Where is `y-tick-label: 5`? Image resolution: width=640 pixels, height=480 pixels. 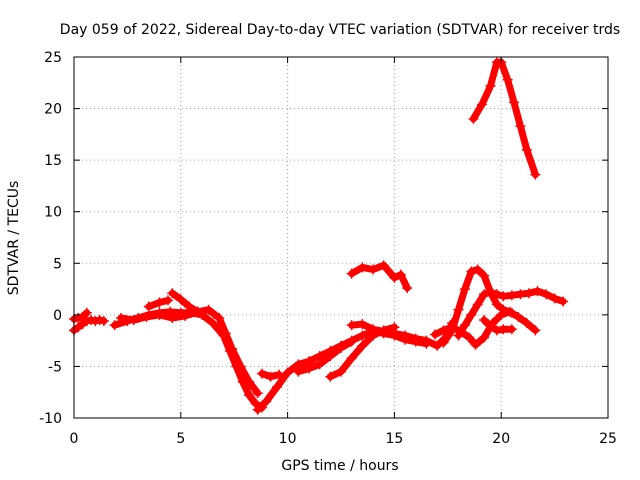 y-tick-label: 5 is located at coordinates (57, 264).